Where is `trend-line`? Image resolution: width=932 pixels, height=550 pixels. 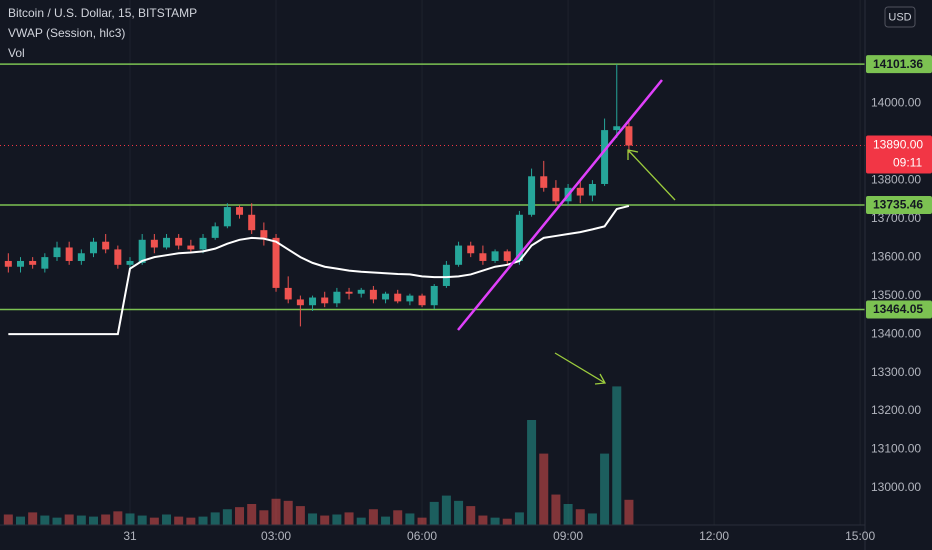 trend-line is located at coordinates (560, 205).